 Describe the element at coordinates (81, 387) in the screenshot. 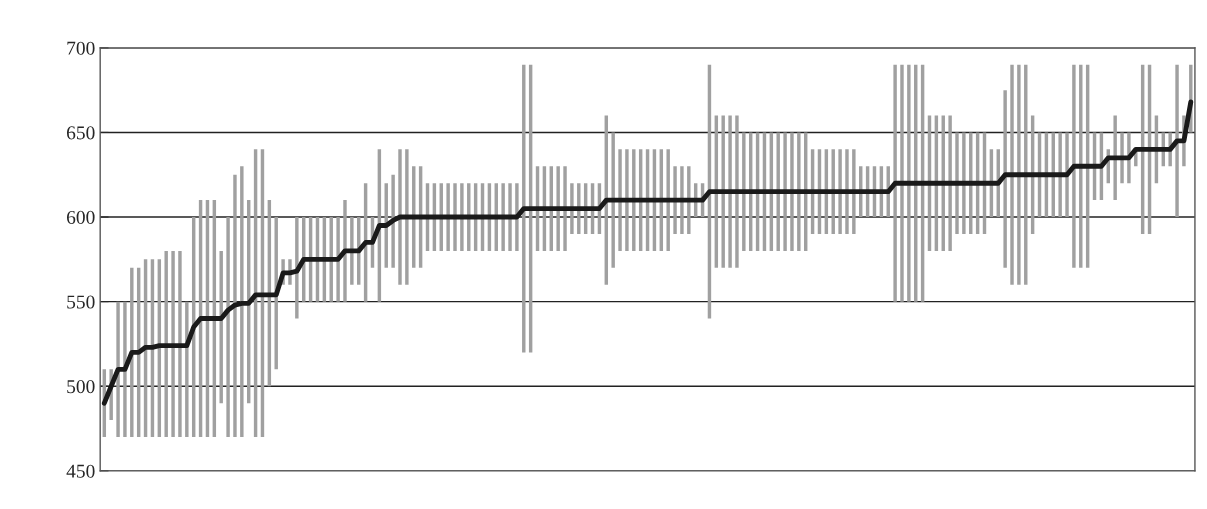

I see `y-tick-label: 500` at that location.